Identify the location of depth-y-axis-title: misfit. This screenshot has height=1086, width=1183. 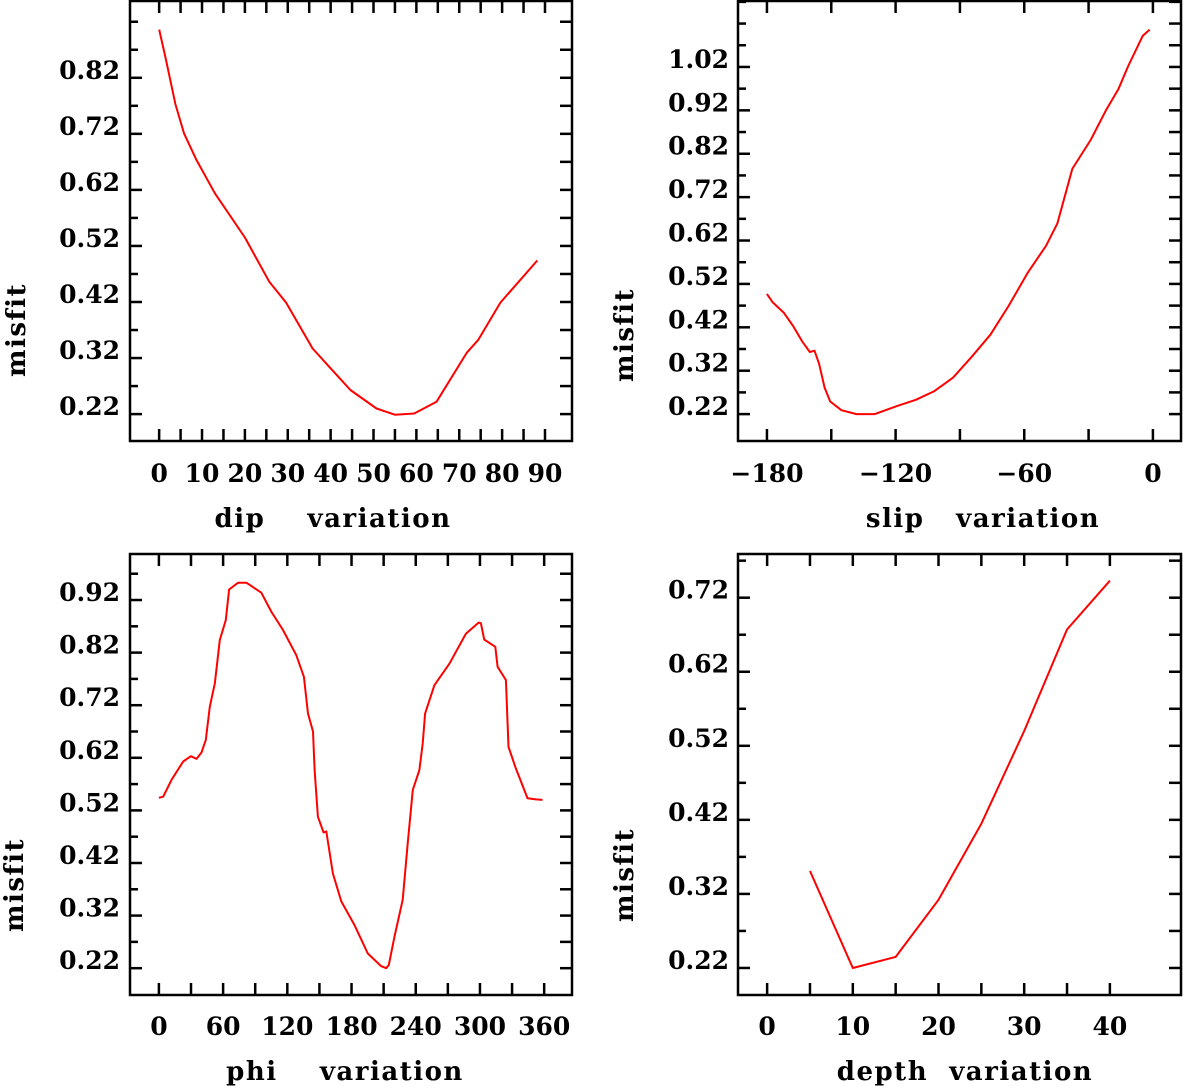
(625, 875).